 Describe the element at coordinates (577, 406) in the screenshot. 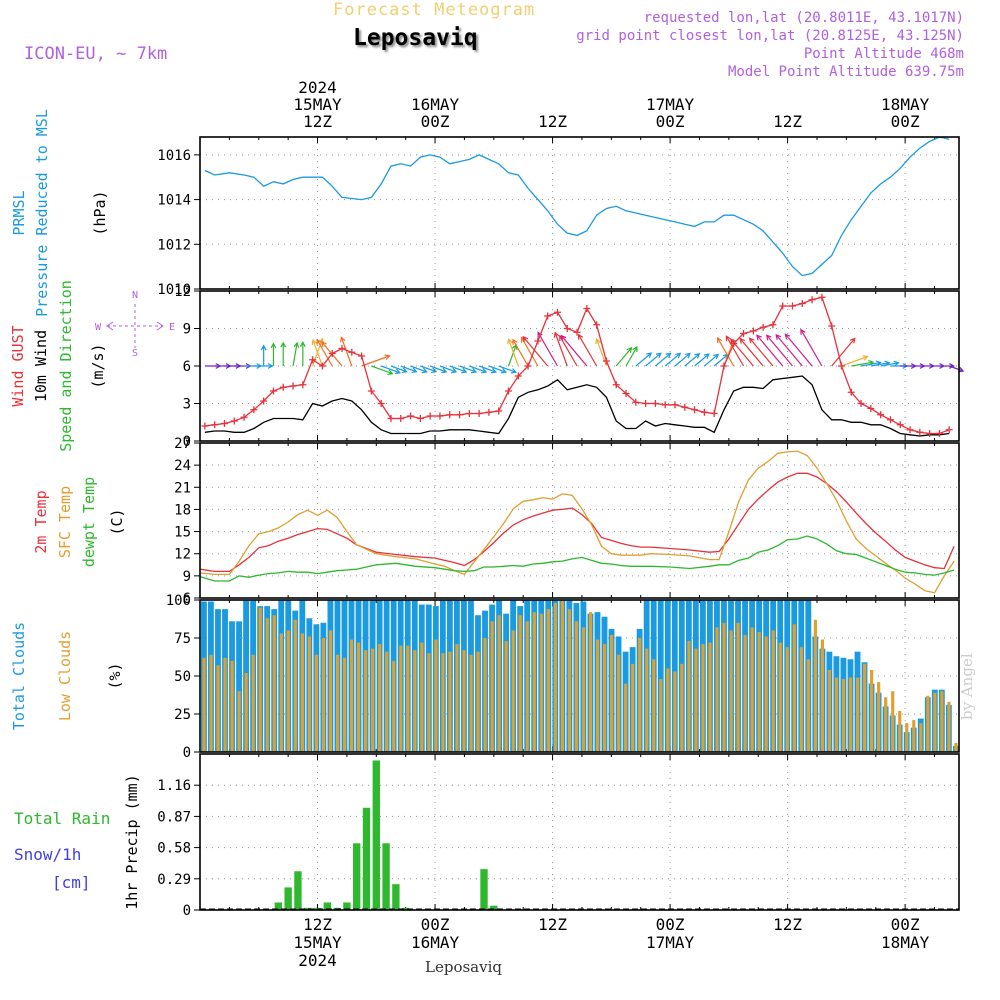

I see `wind10m-line` at that location.